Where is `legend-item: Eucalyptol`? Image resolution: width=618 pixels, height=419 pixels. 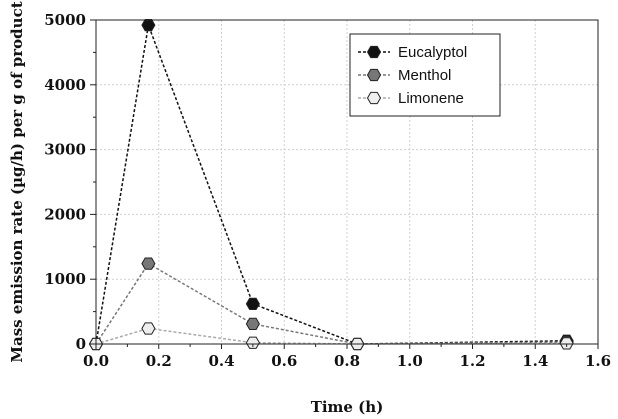 legend-item: Eucalyptol is located at coordinates (412, 52).